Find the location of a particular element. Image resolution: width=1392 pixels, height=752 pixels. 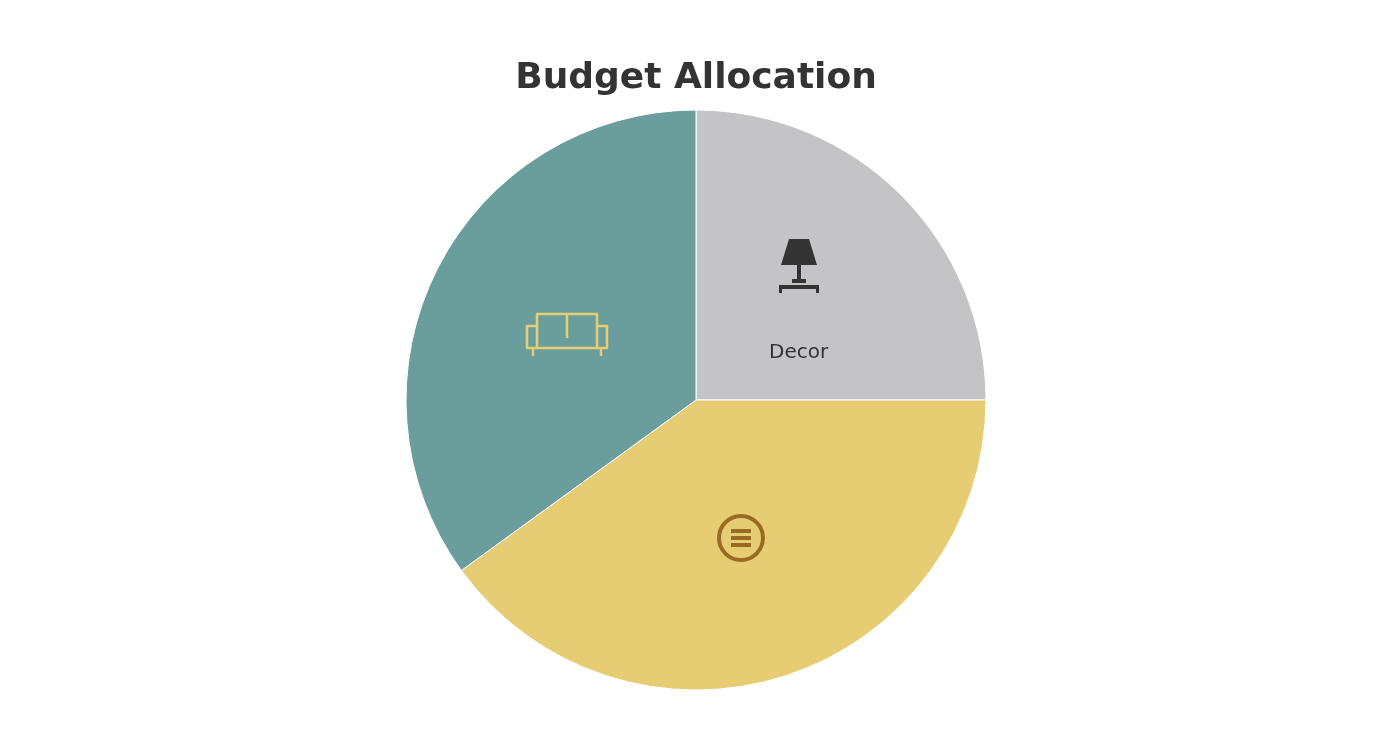

chart-title: Budget Allocation is located at coordinates (696, 75).